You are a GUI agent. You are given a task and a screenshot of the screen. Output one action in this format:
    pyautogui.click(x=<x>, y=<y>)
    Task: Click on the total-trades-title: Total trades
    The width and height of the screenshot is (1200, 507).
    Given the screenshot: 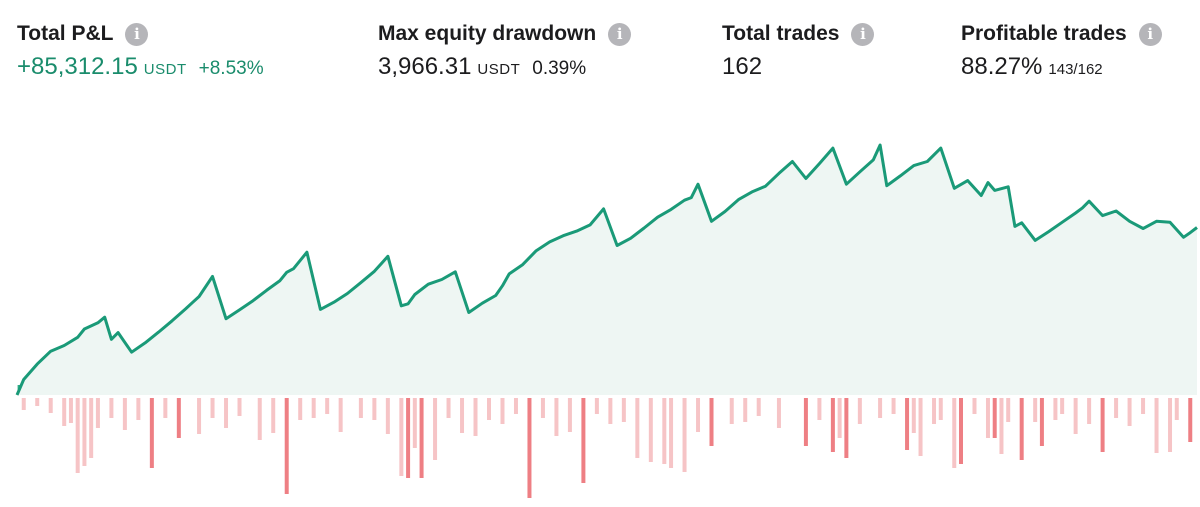 What is the action you would take?
    pyautogui.click(x=781, y=33)
    